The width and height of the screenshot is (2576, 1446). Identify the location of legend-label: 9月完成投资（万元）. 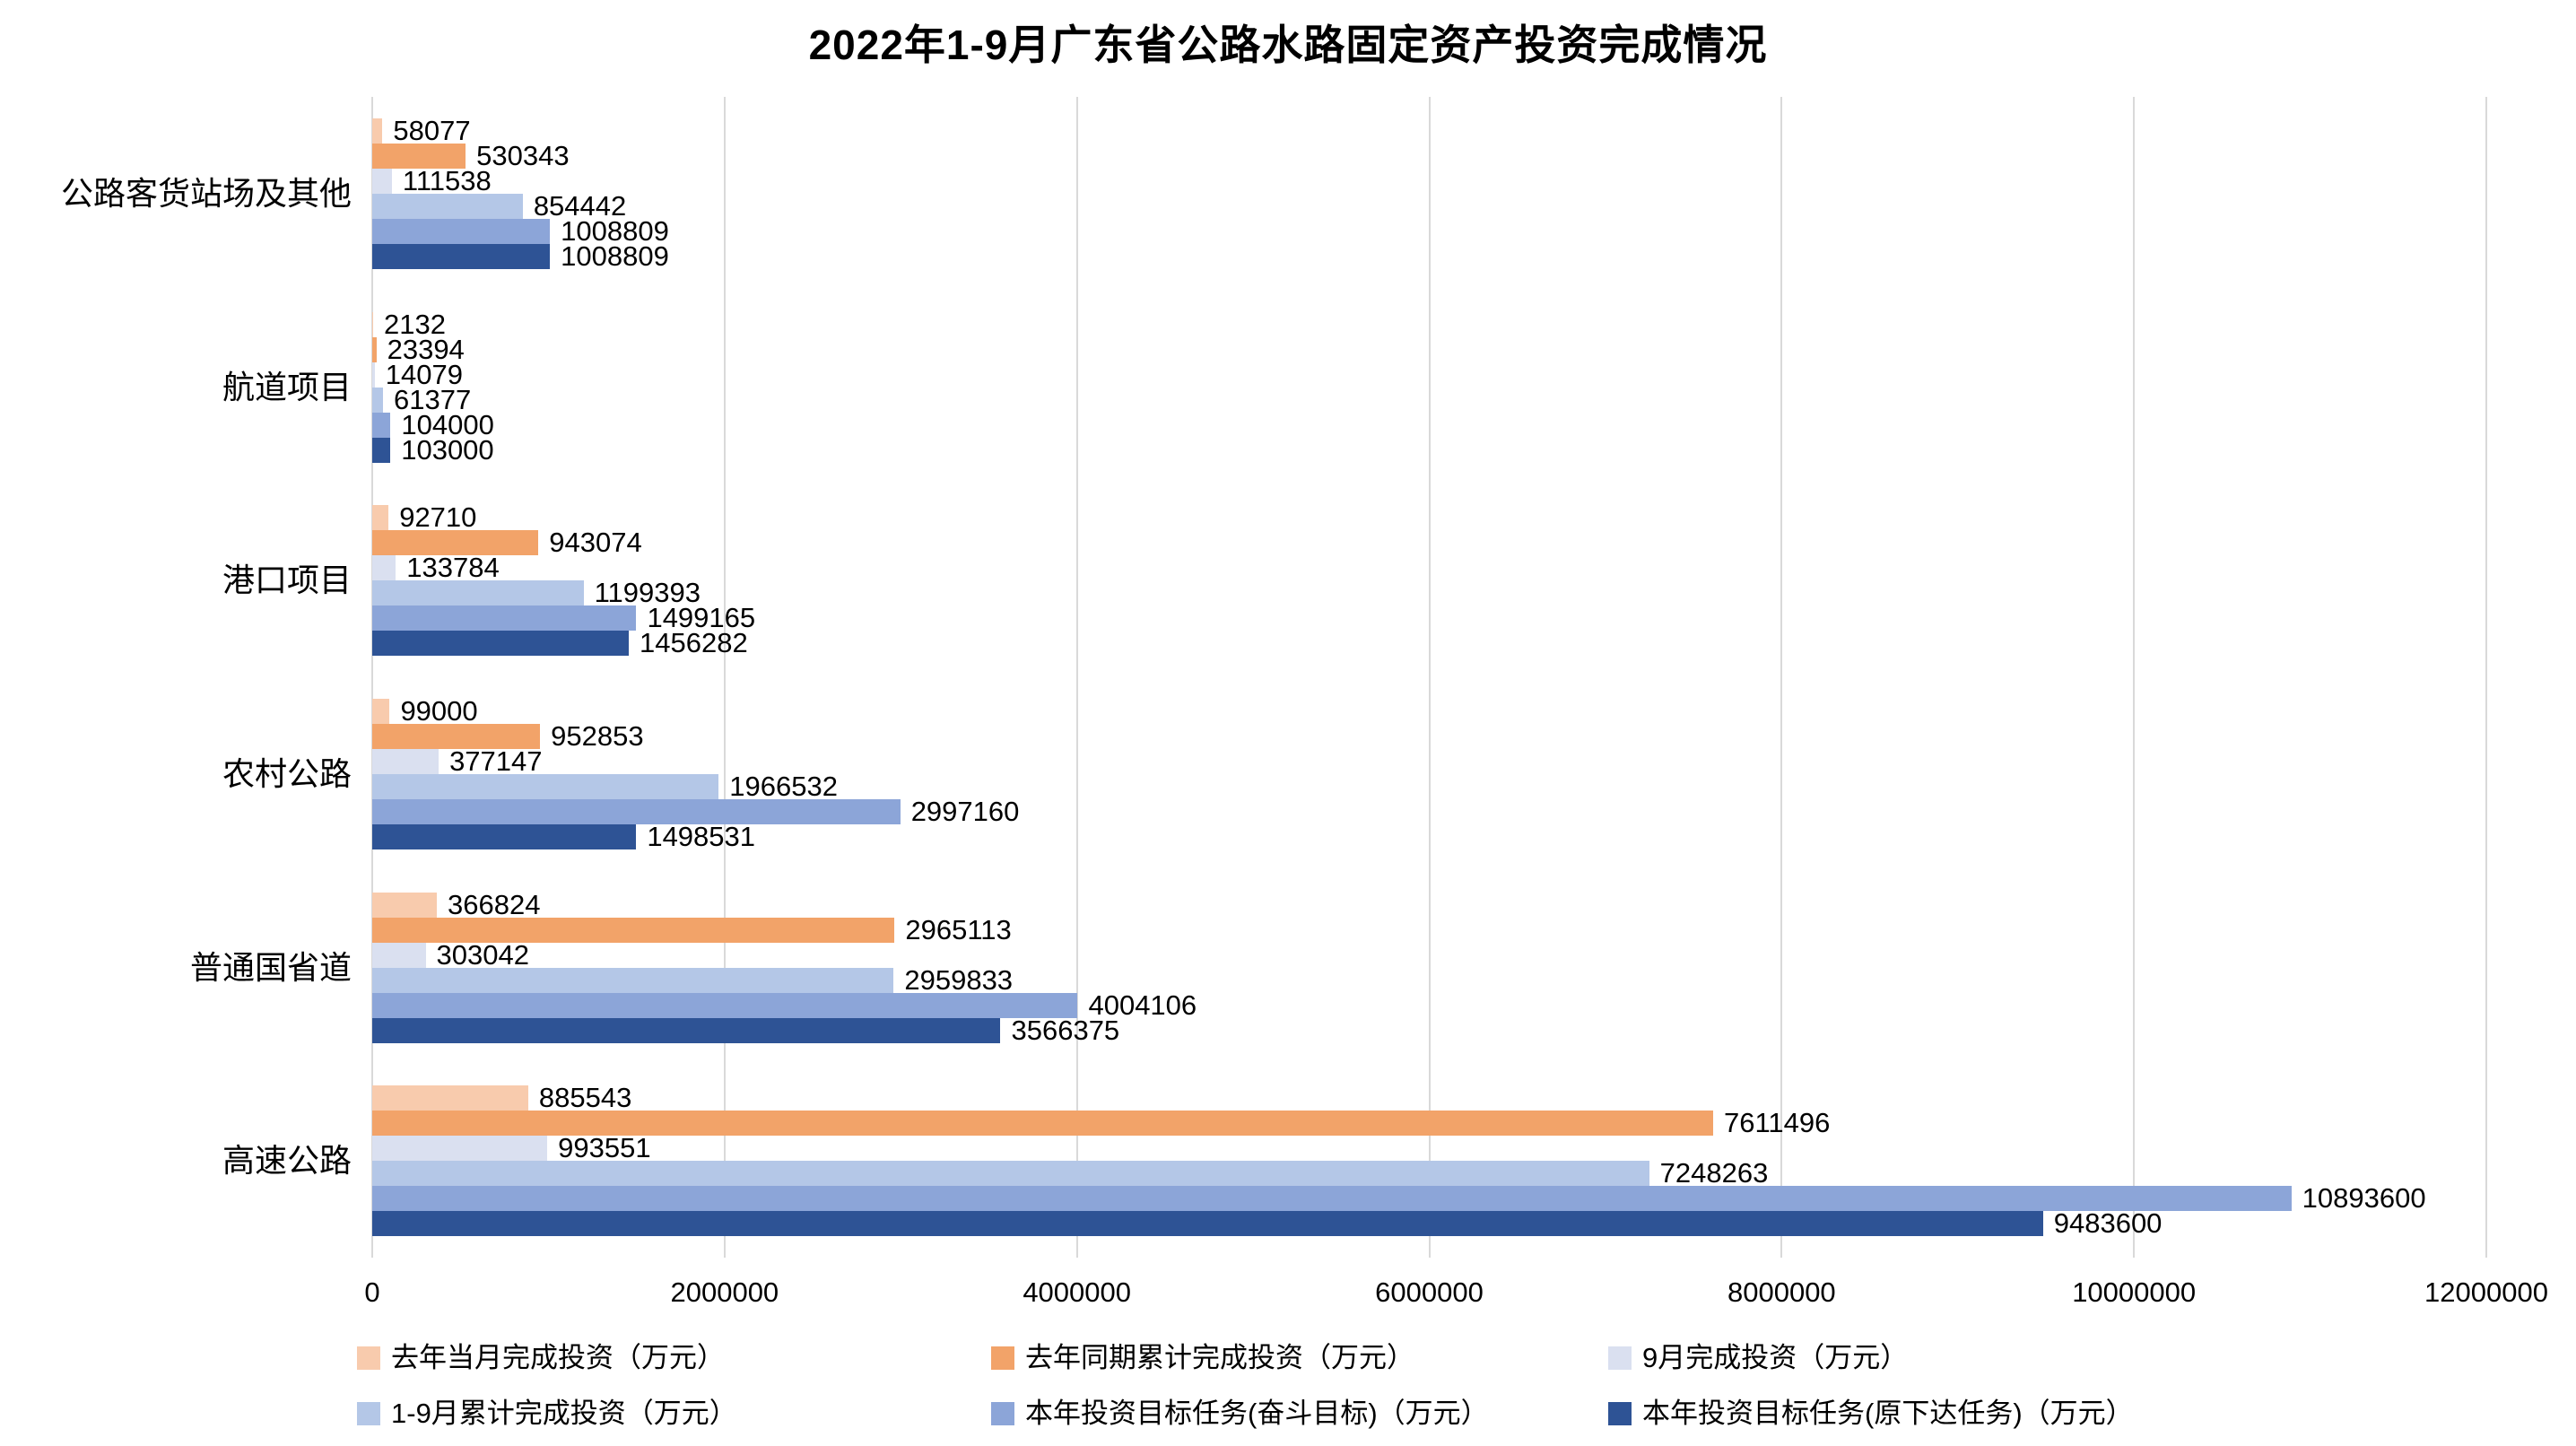
(1775, 1357).